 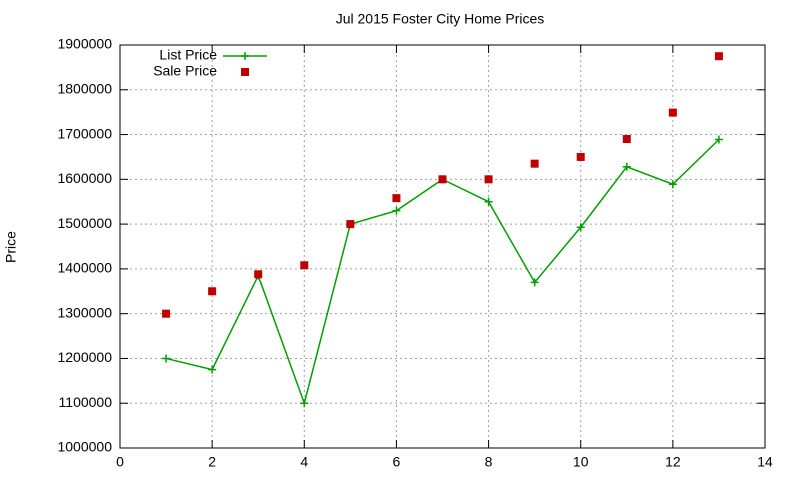 What do you see at coordinates (489, 462) in the screenshot?
I see `x-tick-label: 8` at bounding box center [489, 462].